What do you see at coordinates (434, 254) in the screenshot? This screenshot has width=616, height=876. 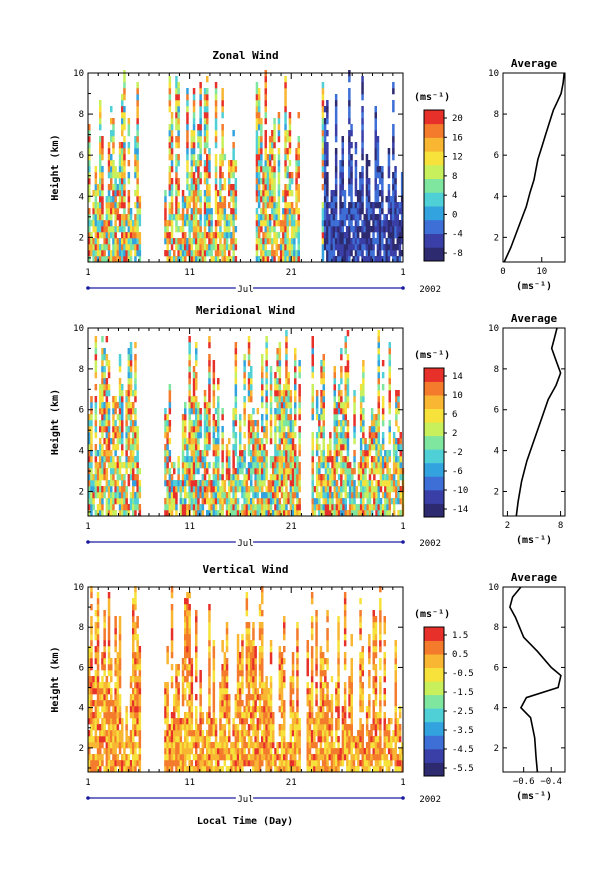 I see `colorbar-swatch` at bounding box center [434, 254].